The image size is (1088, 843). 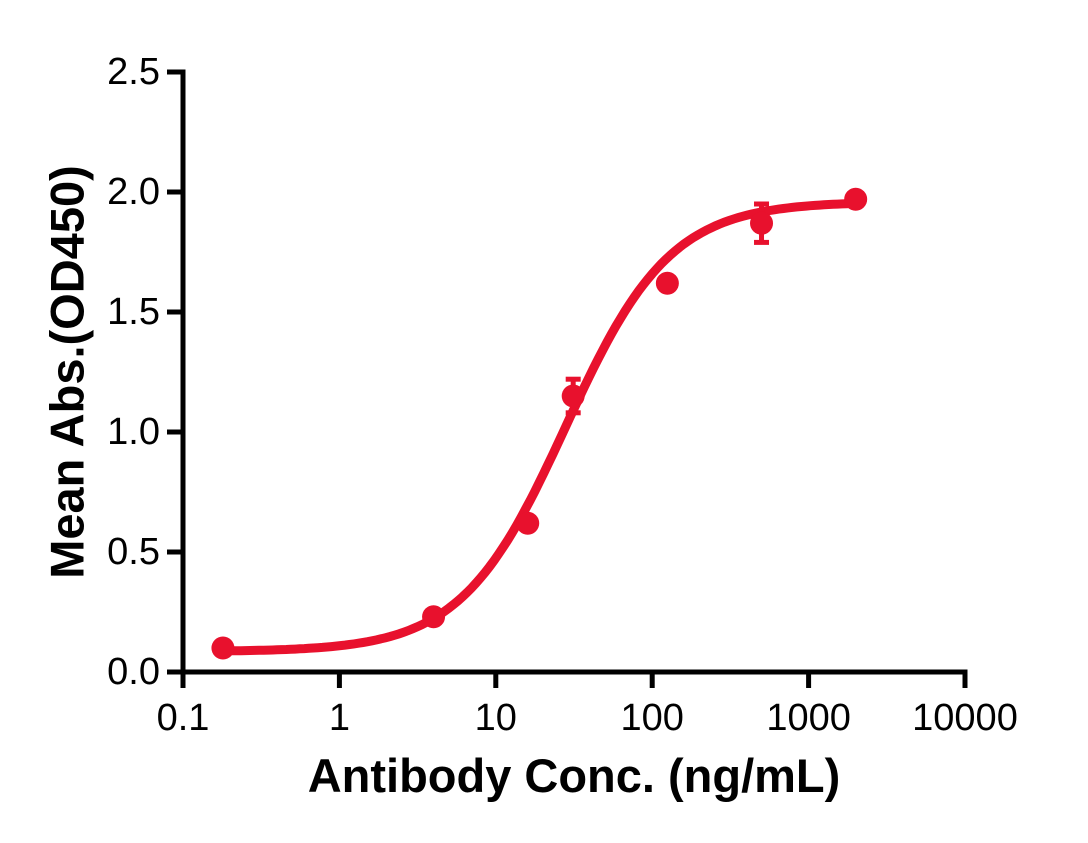 I want to click on x-tick-label: 0.1, so click(x=183, y=718).